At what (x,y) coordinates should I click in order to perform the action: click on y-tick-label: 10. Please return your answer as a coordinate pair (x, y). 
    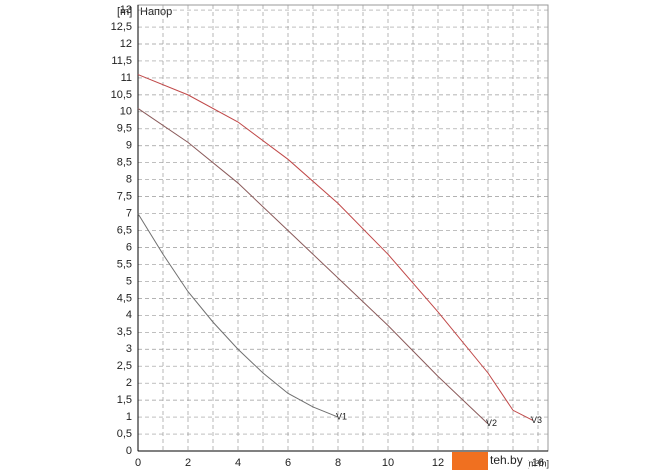
    Looking at the image, I should click on (126, 112).